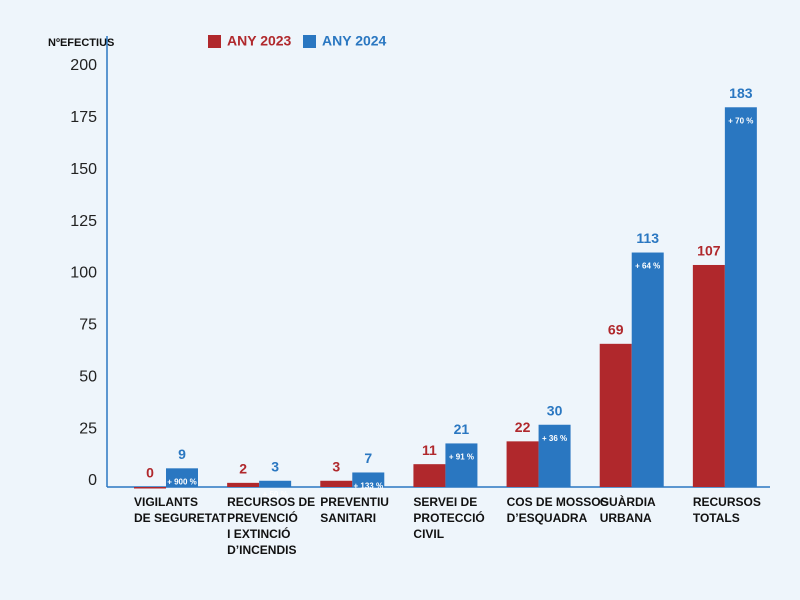 The height and width of the screenshot is (600, 800). What do you see at coordinates (182, 481) in the screenshot?
I see `change-label: + 900 %` at bounding box center [182, 481].